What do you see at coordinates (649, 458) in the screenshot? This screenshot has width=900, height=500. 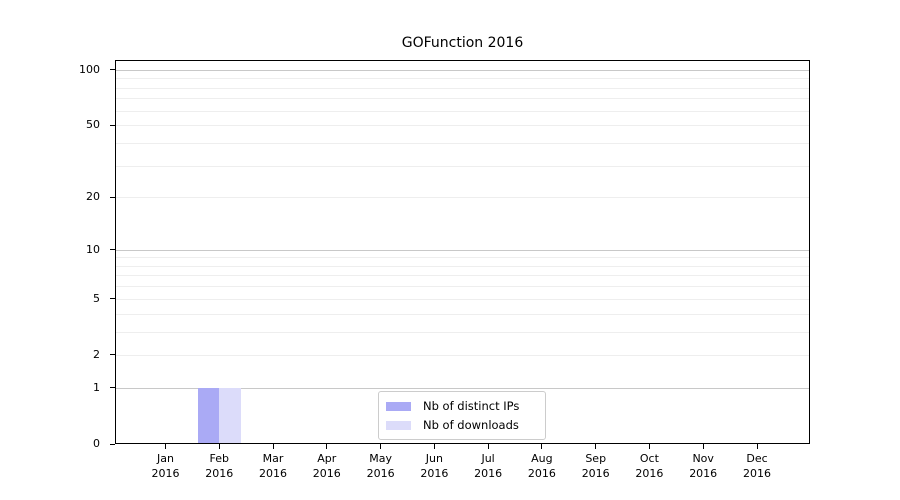 I see `x-tick-month: Oct` at bounding box center [649, 458].